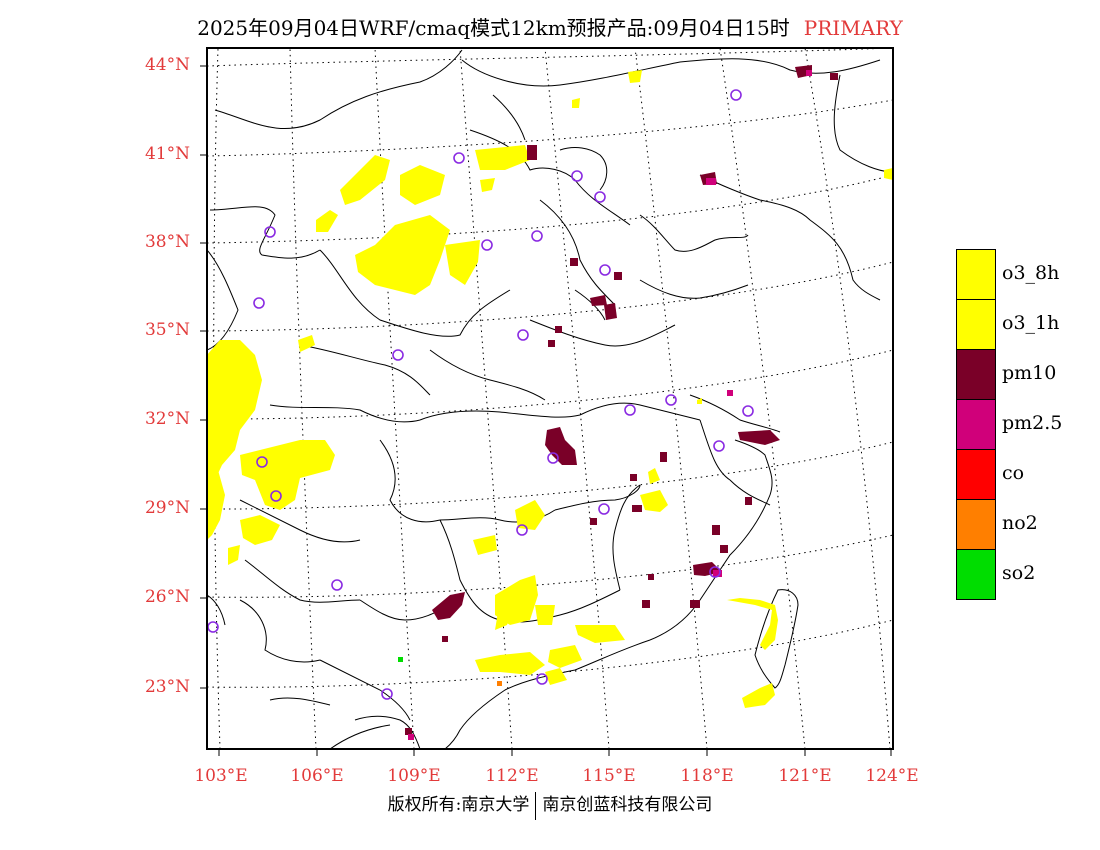 Image resolution: width=1100 pixels, height=850 pixels. I want to click on legend-label: o3_1h, so click(1031, 323).